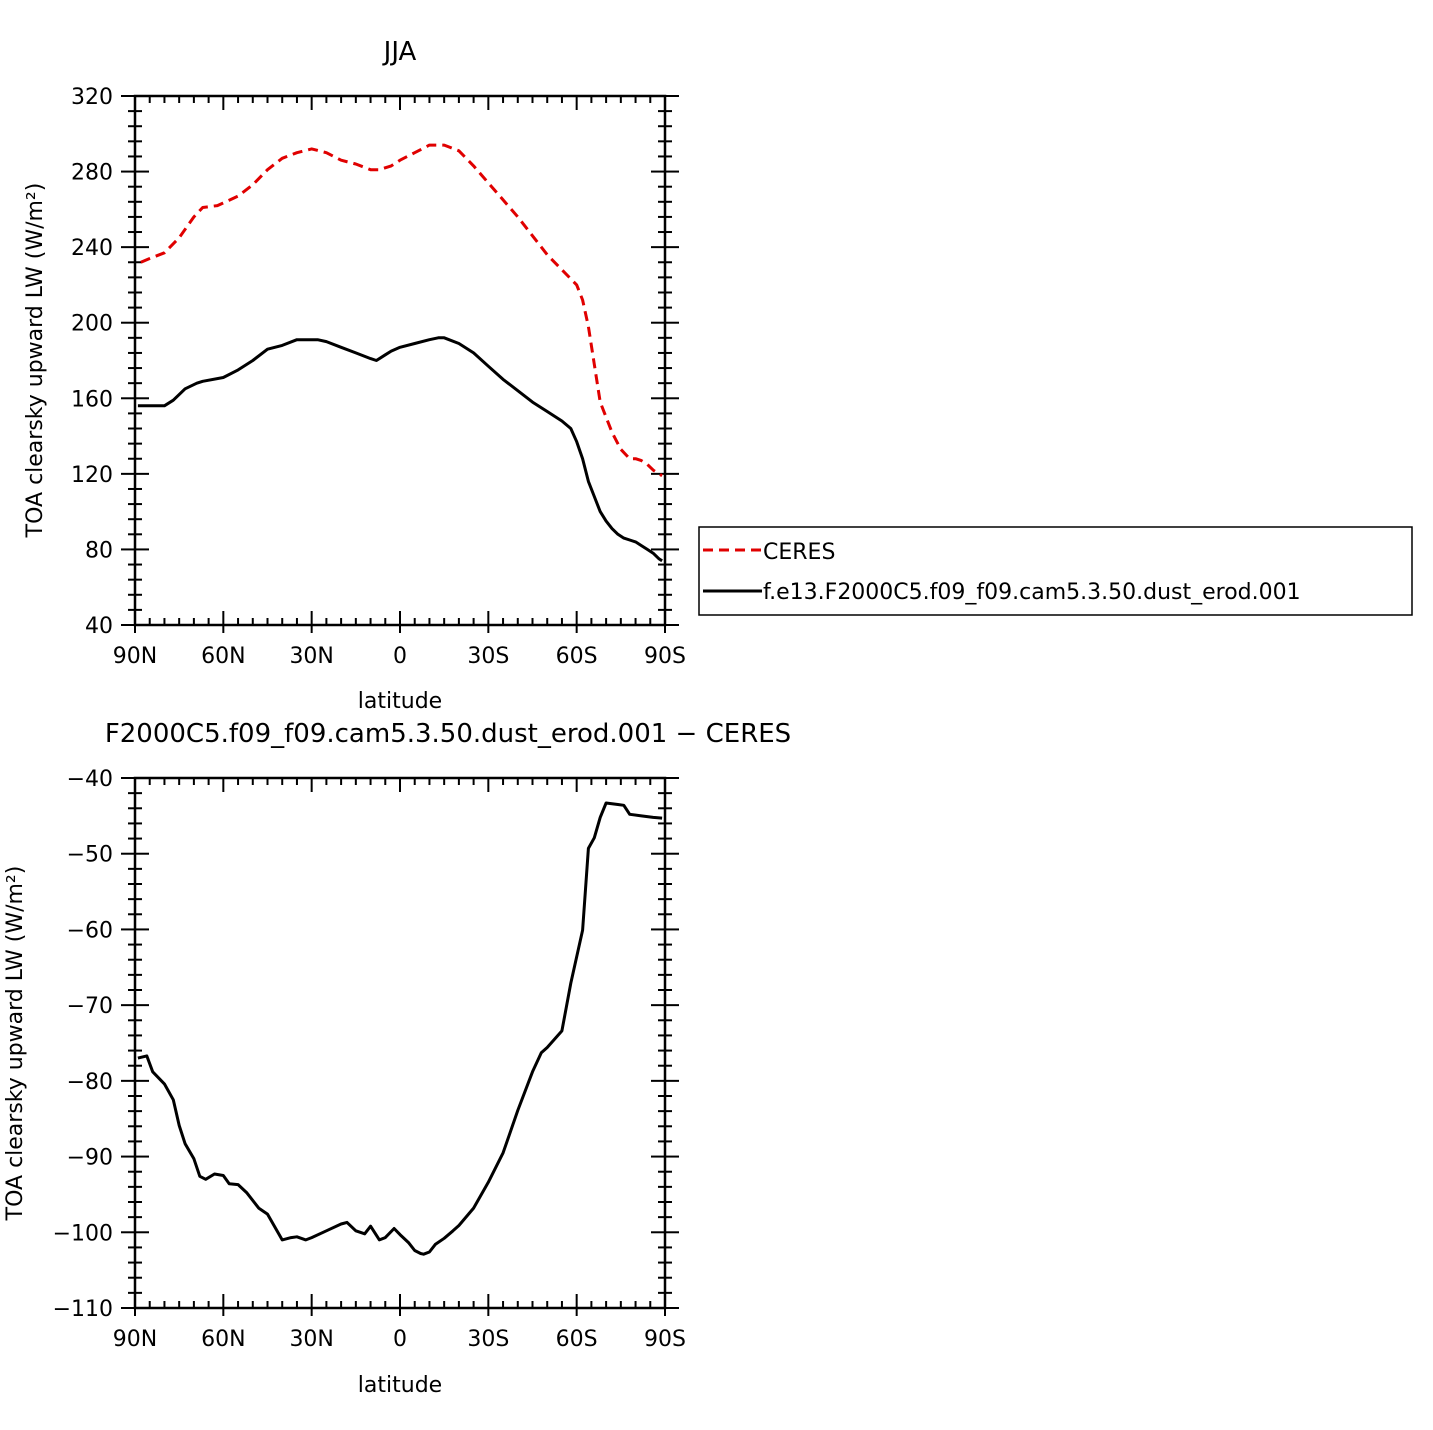 This screenshot has width=1433, height=1430. I want to click on top-y-tick-label: 320, so click(92, 97).